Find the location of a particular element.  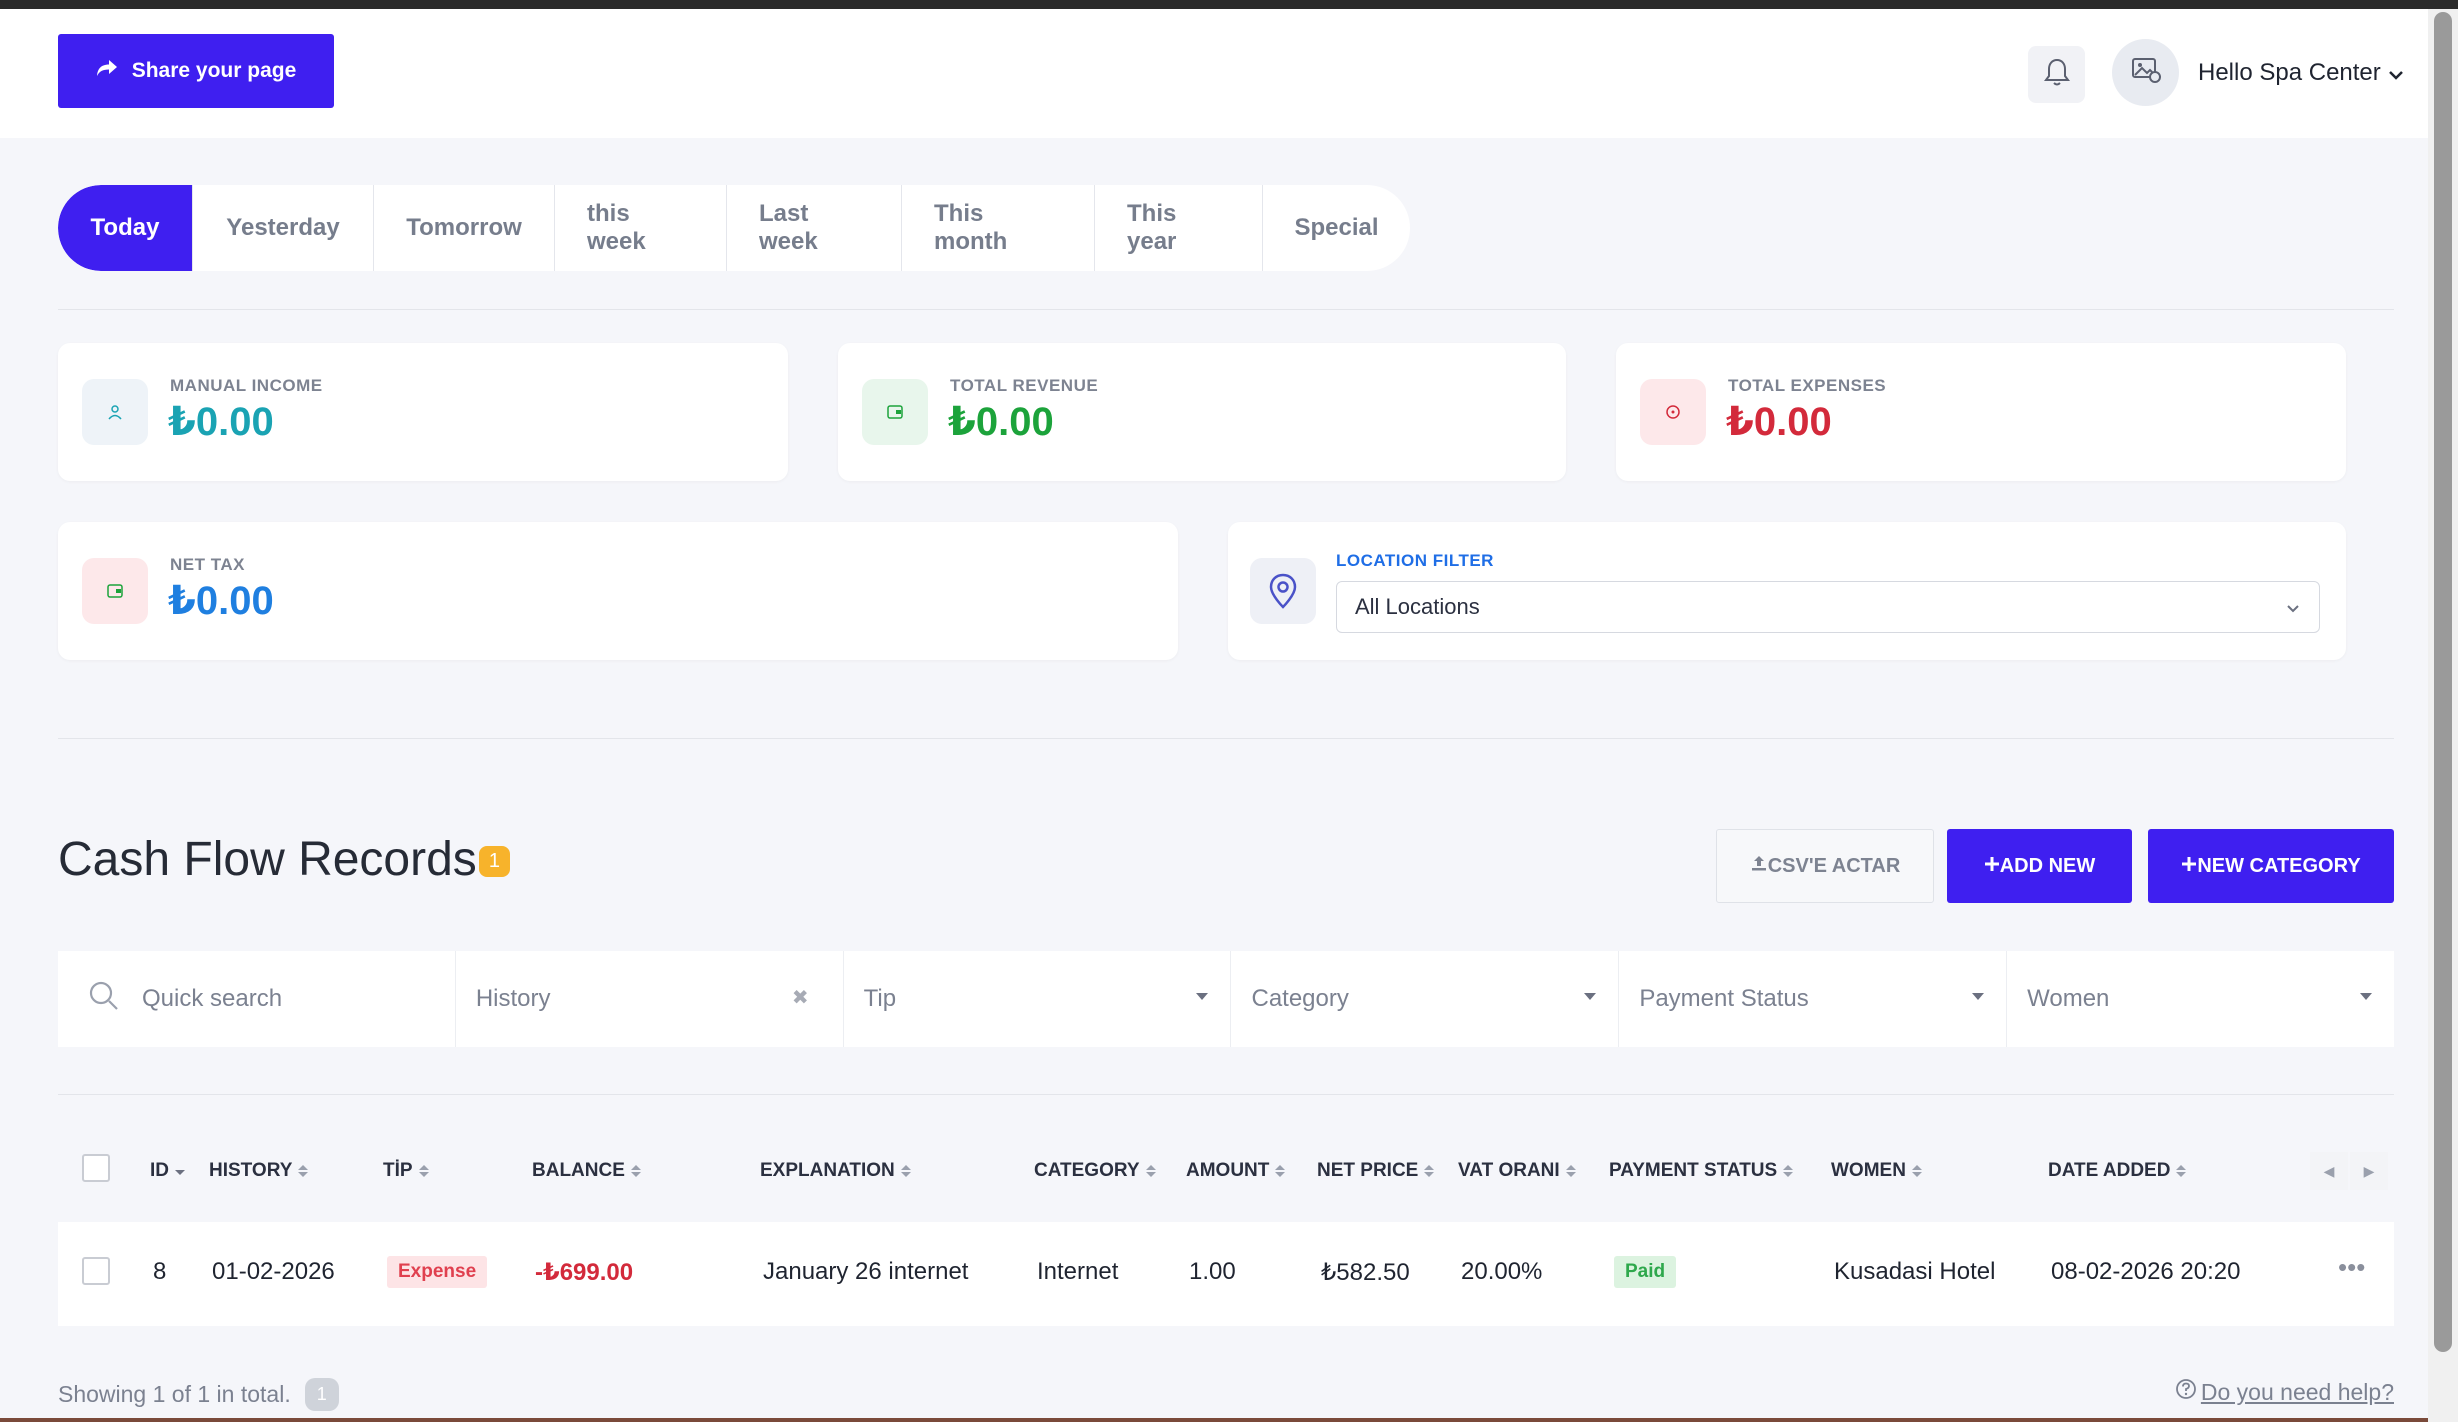

column-header-date-added: DATE ADDED is located at coordinates (2117, 1171).